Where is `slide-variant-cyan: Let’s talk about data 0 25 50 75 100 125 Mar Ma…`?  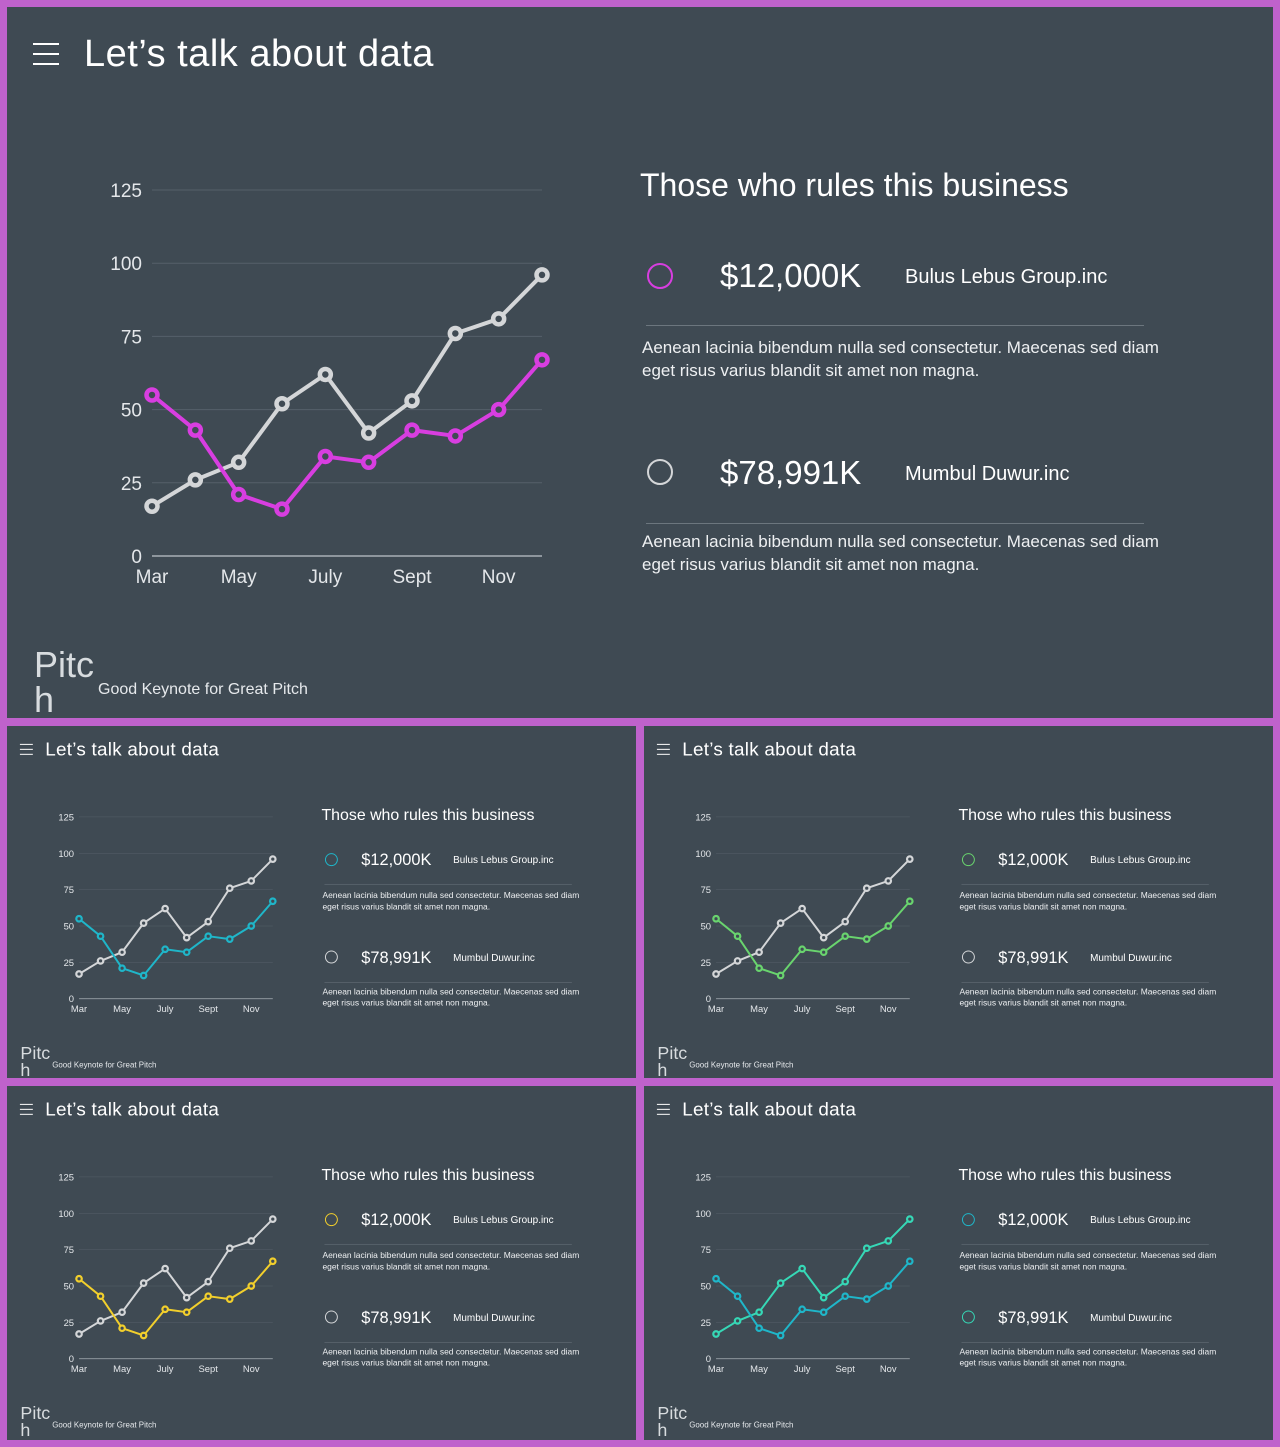 slide-variant-cyan: Let’s talk about data 0 25 50 75 100 125 Mar Ma… is located at coordinates (321, 902).